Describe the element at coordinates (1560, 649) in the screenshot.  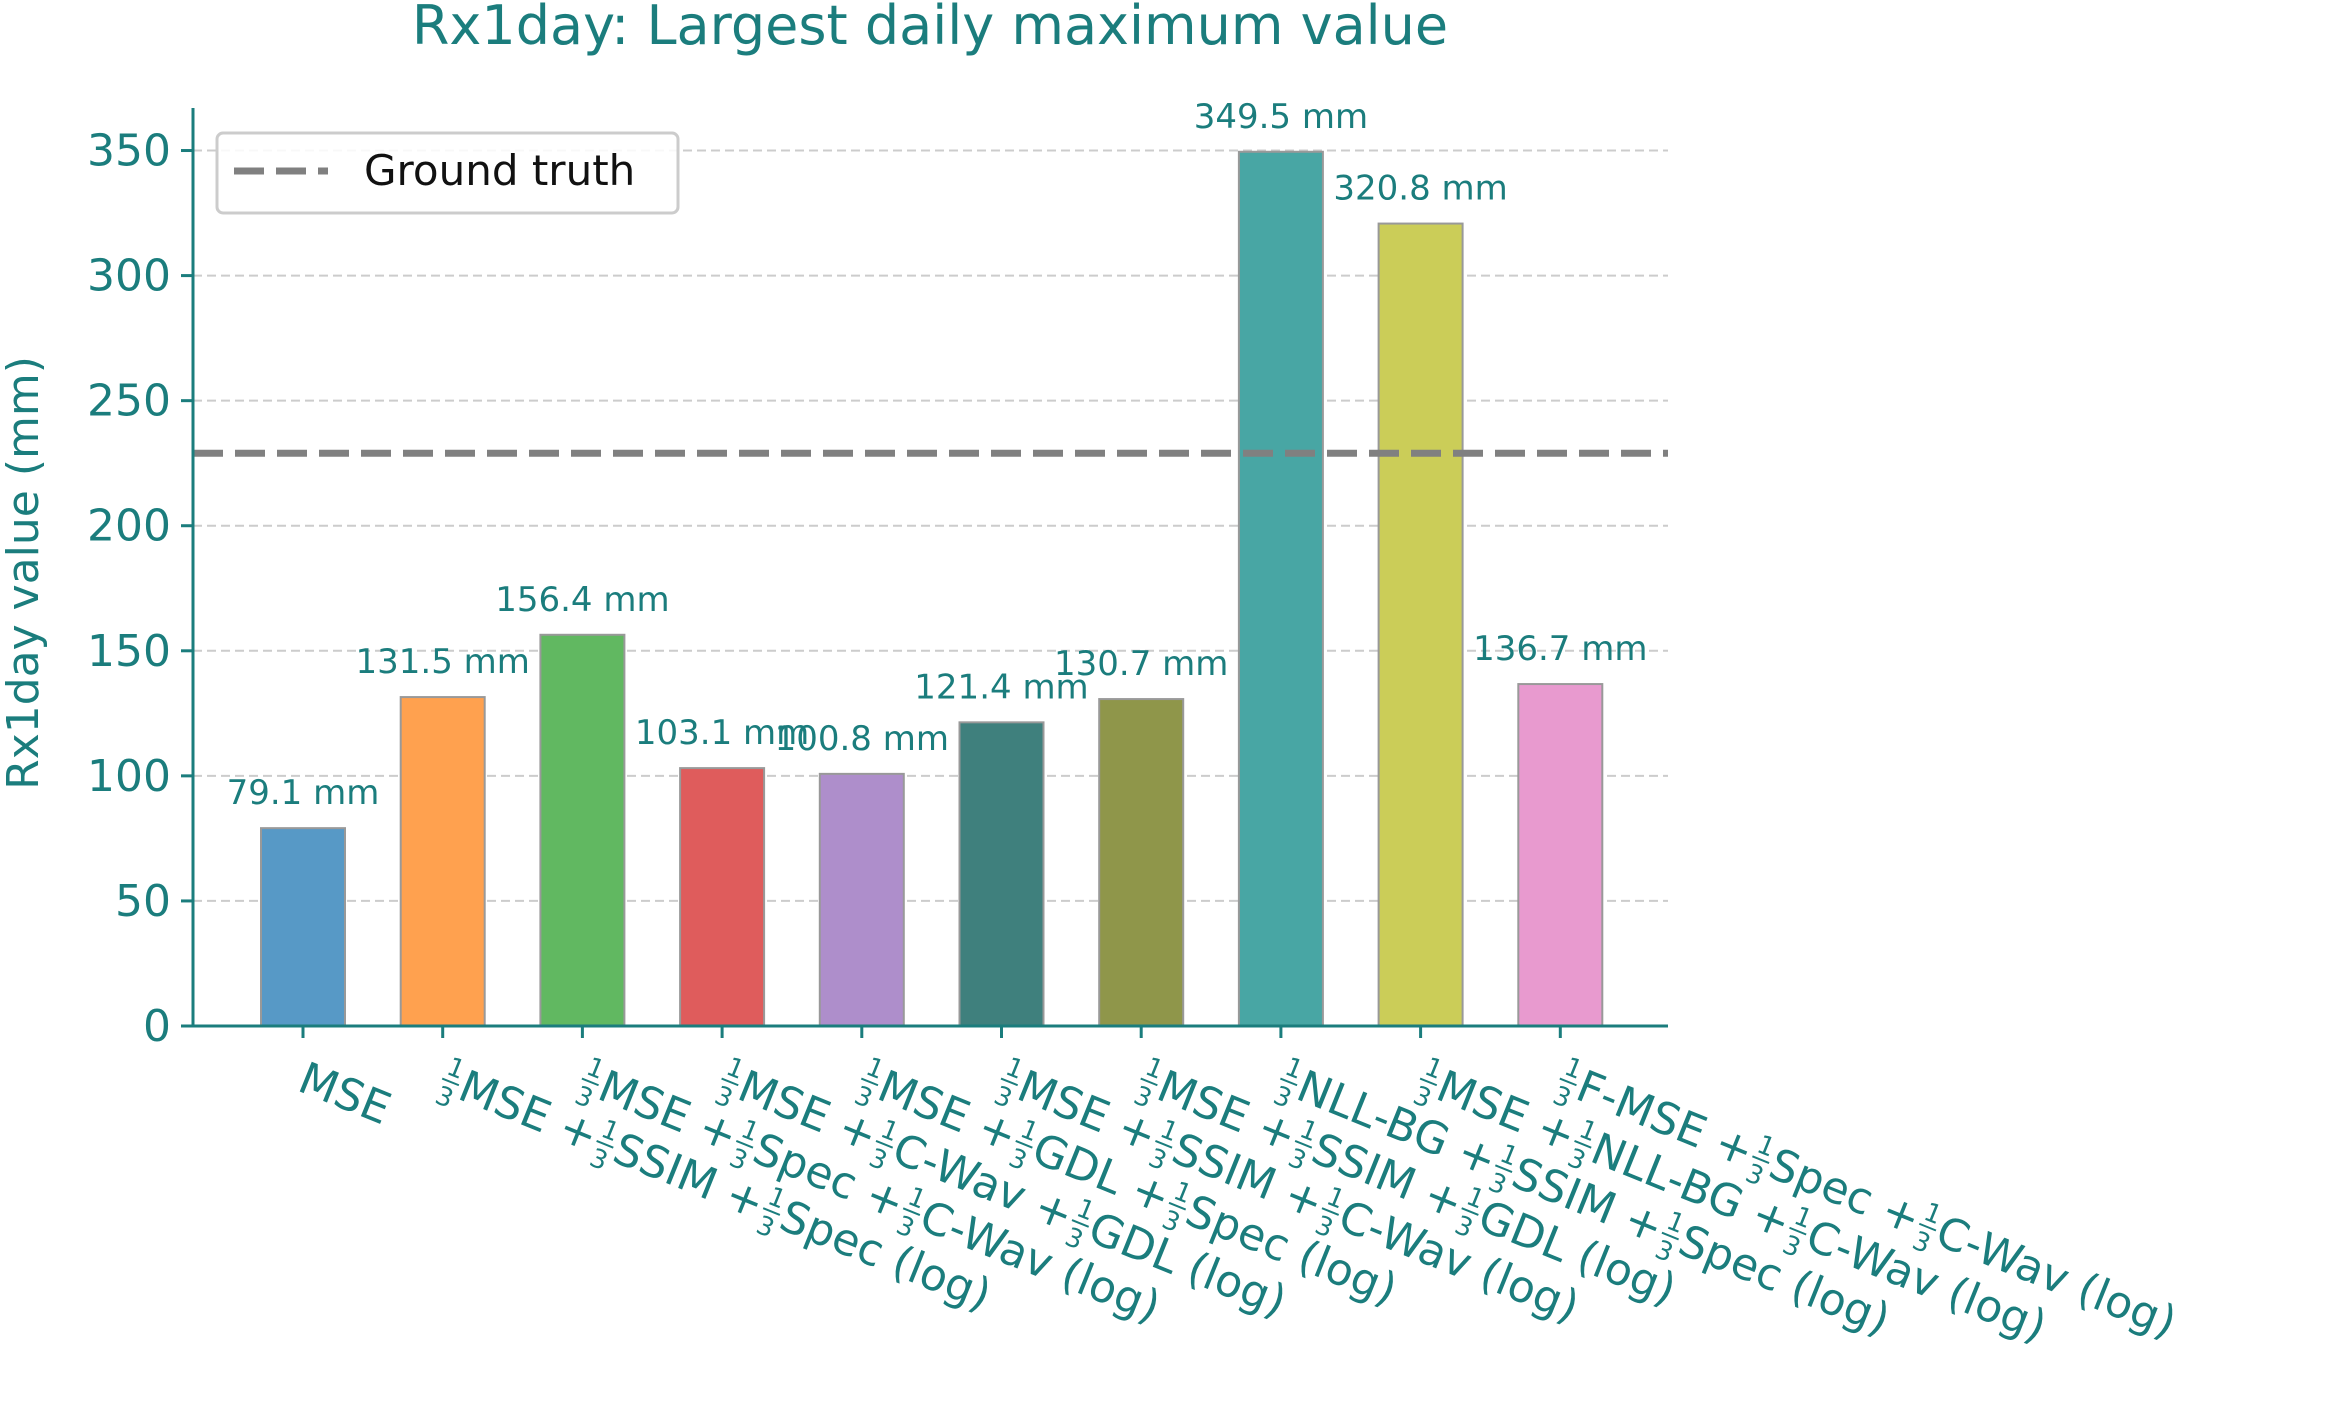
I see `value-label: 136.7 mm` at that location.